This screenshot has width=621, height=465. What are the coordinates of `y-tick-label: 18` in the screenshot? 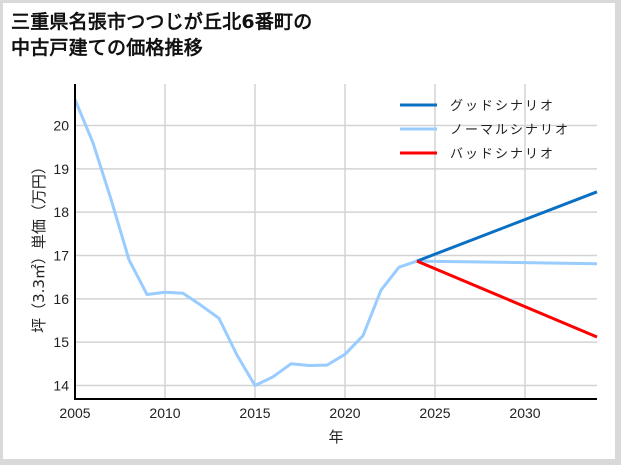 It's located at (61, 212).